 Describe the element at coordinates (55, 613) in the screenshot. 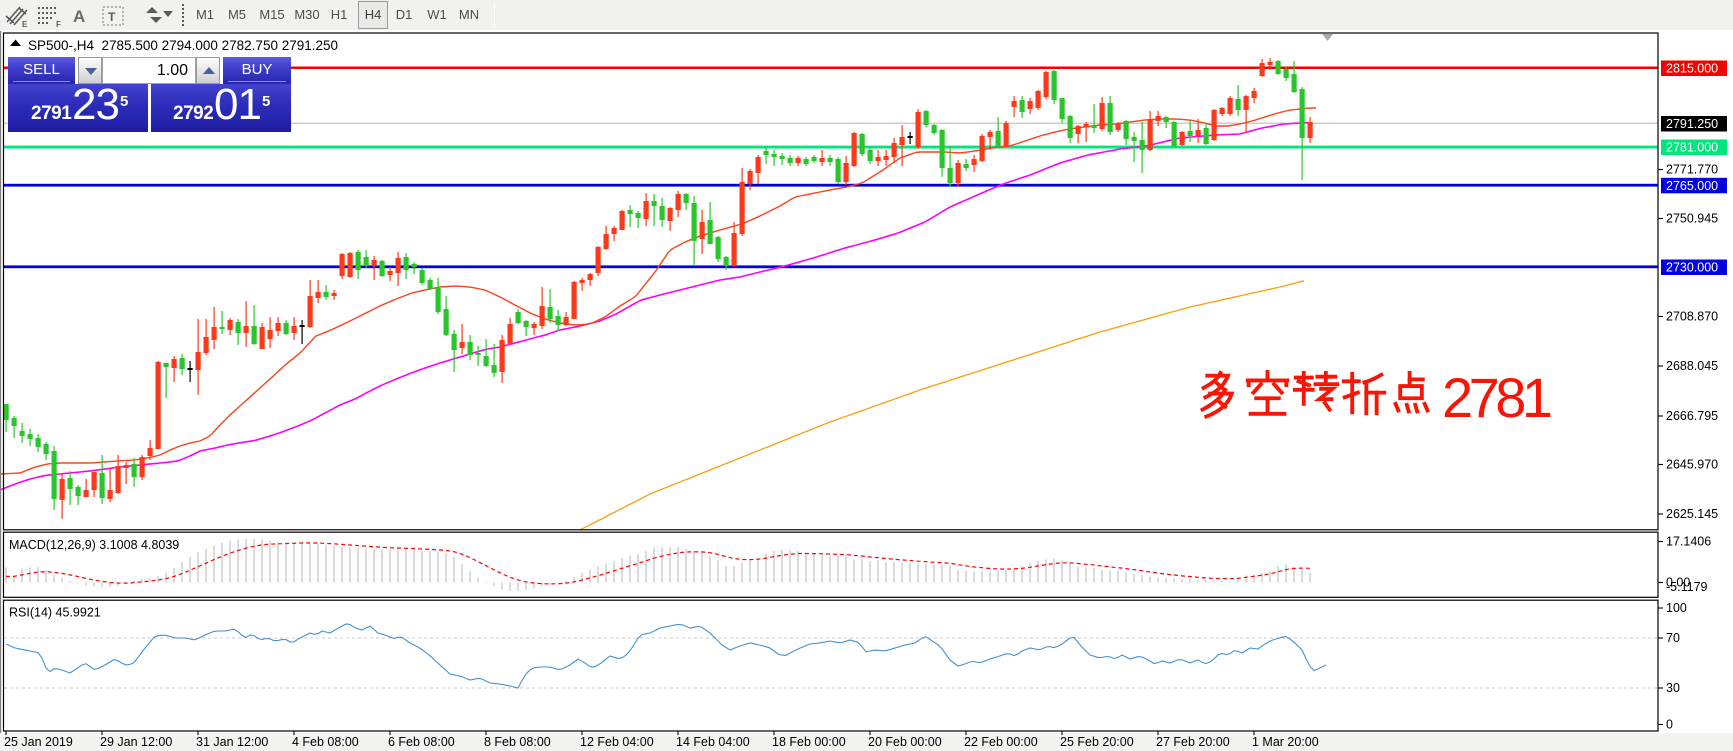

I see `svg-text: RSI(14) 45.9921` at that location.